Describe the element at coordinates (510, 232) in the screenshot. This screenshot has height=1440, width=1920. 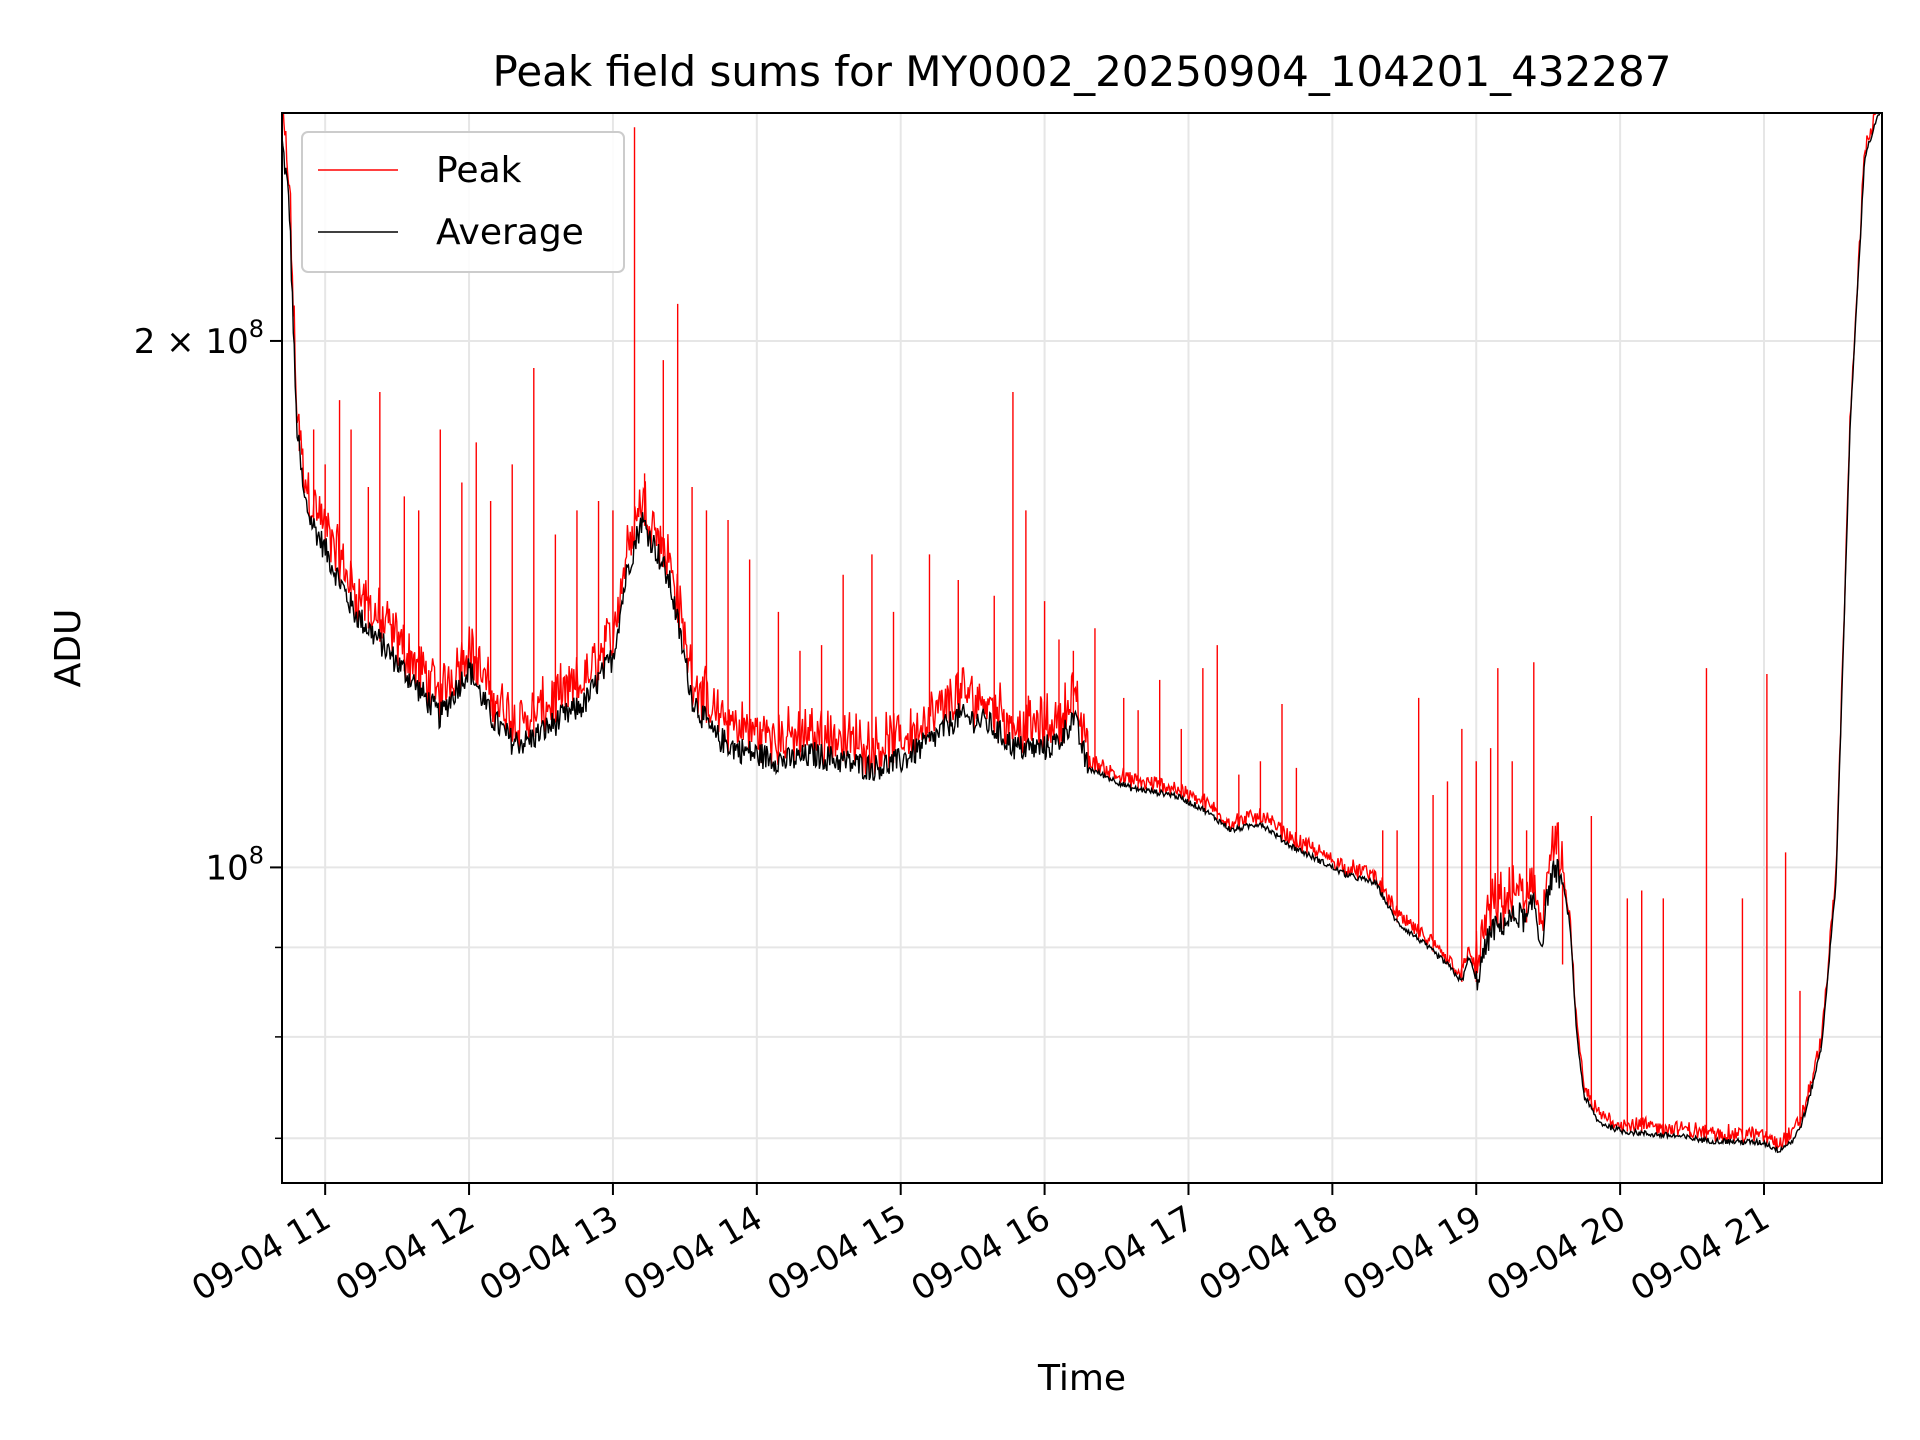
I see `legend-label-average: Average` at that location.